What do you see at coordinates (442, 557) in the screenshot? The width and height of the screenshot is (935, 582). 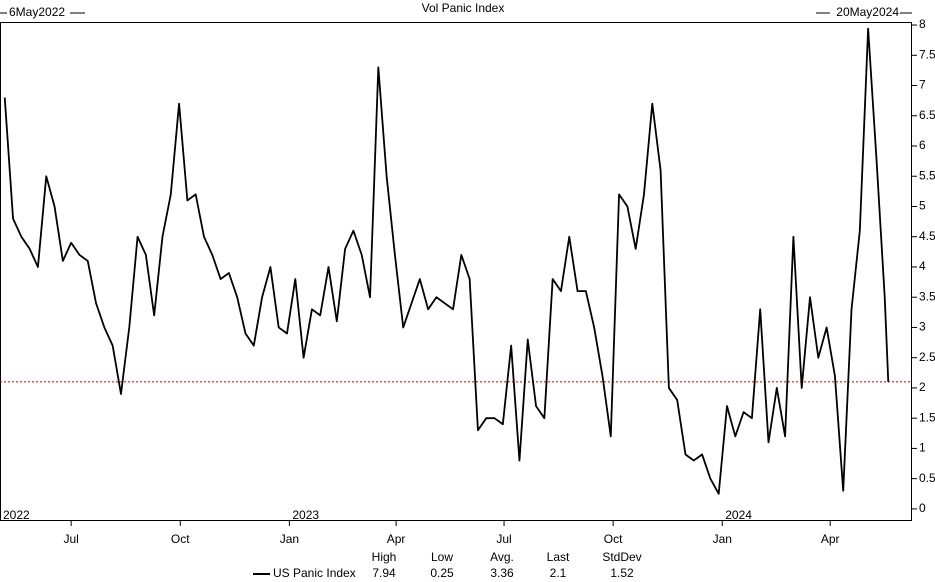 I see `stats-header: Low` at bounding box center [442, 557].